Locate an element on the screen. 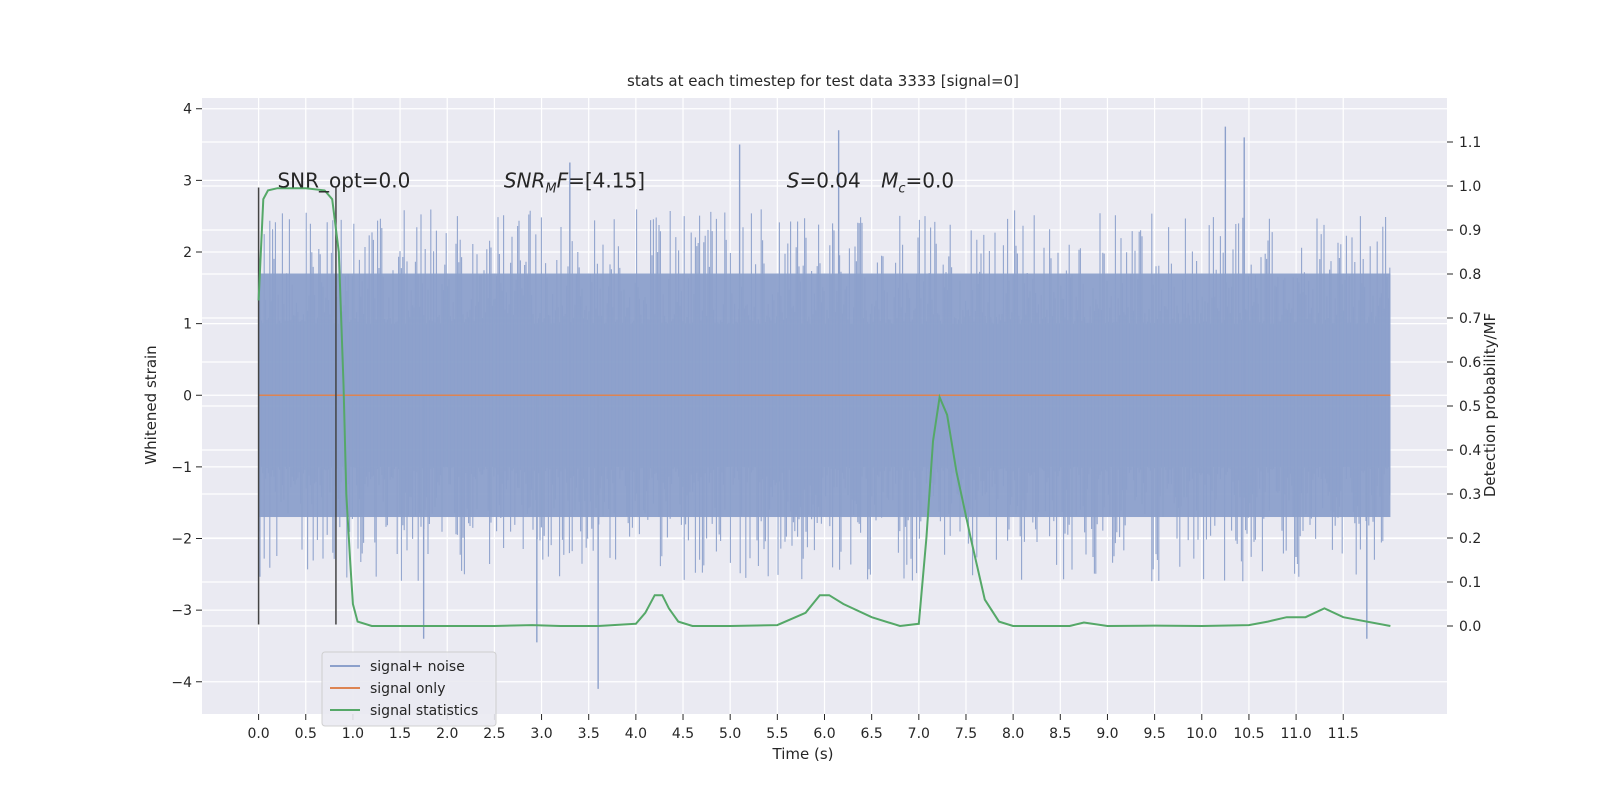 The image size is (1600, 800). legend-box is located at coordinates (409, 689).